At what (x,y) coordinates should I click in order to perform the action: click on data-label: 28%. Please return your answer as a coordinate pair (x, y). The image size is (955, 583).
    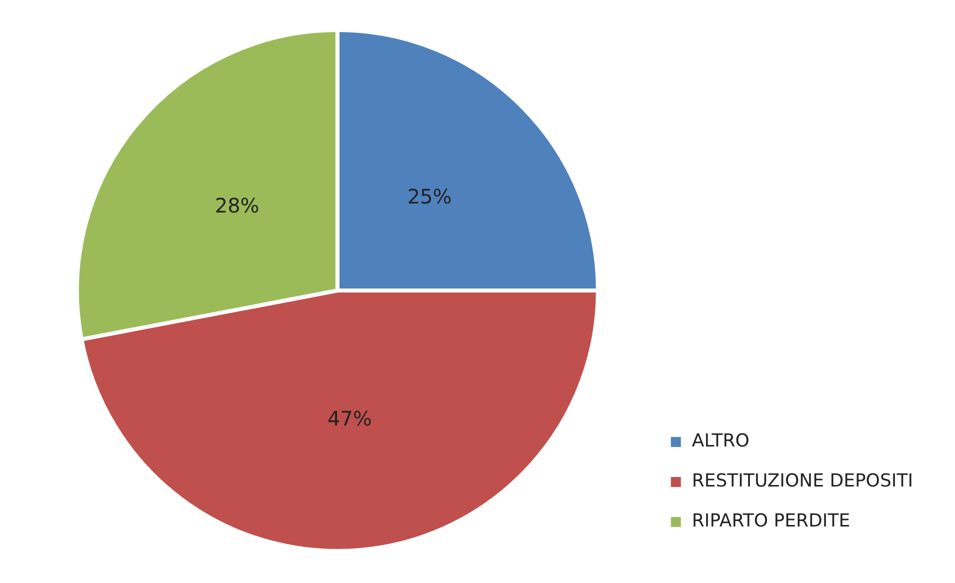
    Looking at the image, I should click on (237, 206).